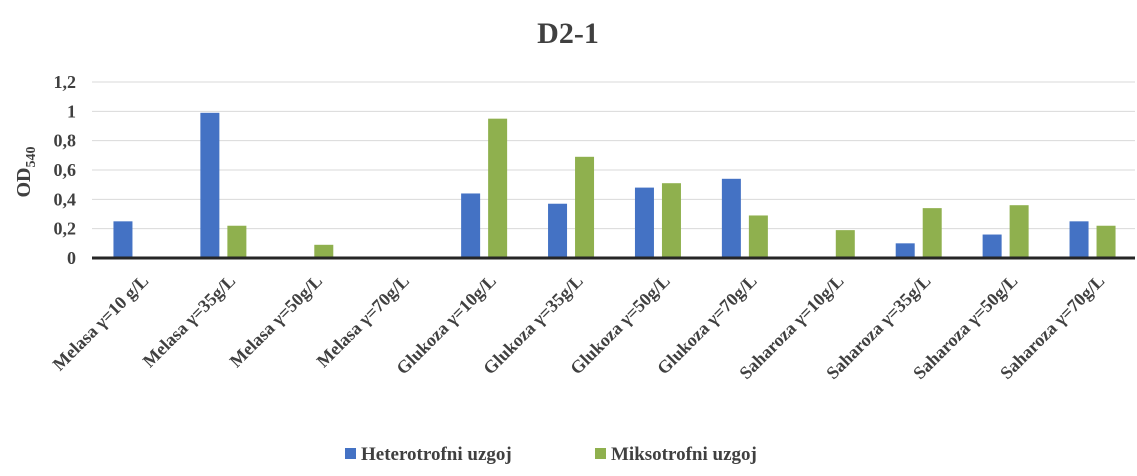  What do you see at coordinates (189, 321) in the screenshot?
I see `x-category-label: Melasa γ=35g/L` at bounding box center [189, 321].